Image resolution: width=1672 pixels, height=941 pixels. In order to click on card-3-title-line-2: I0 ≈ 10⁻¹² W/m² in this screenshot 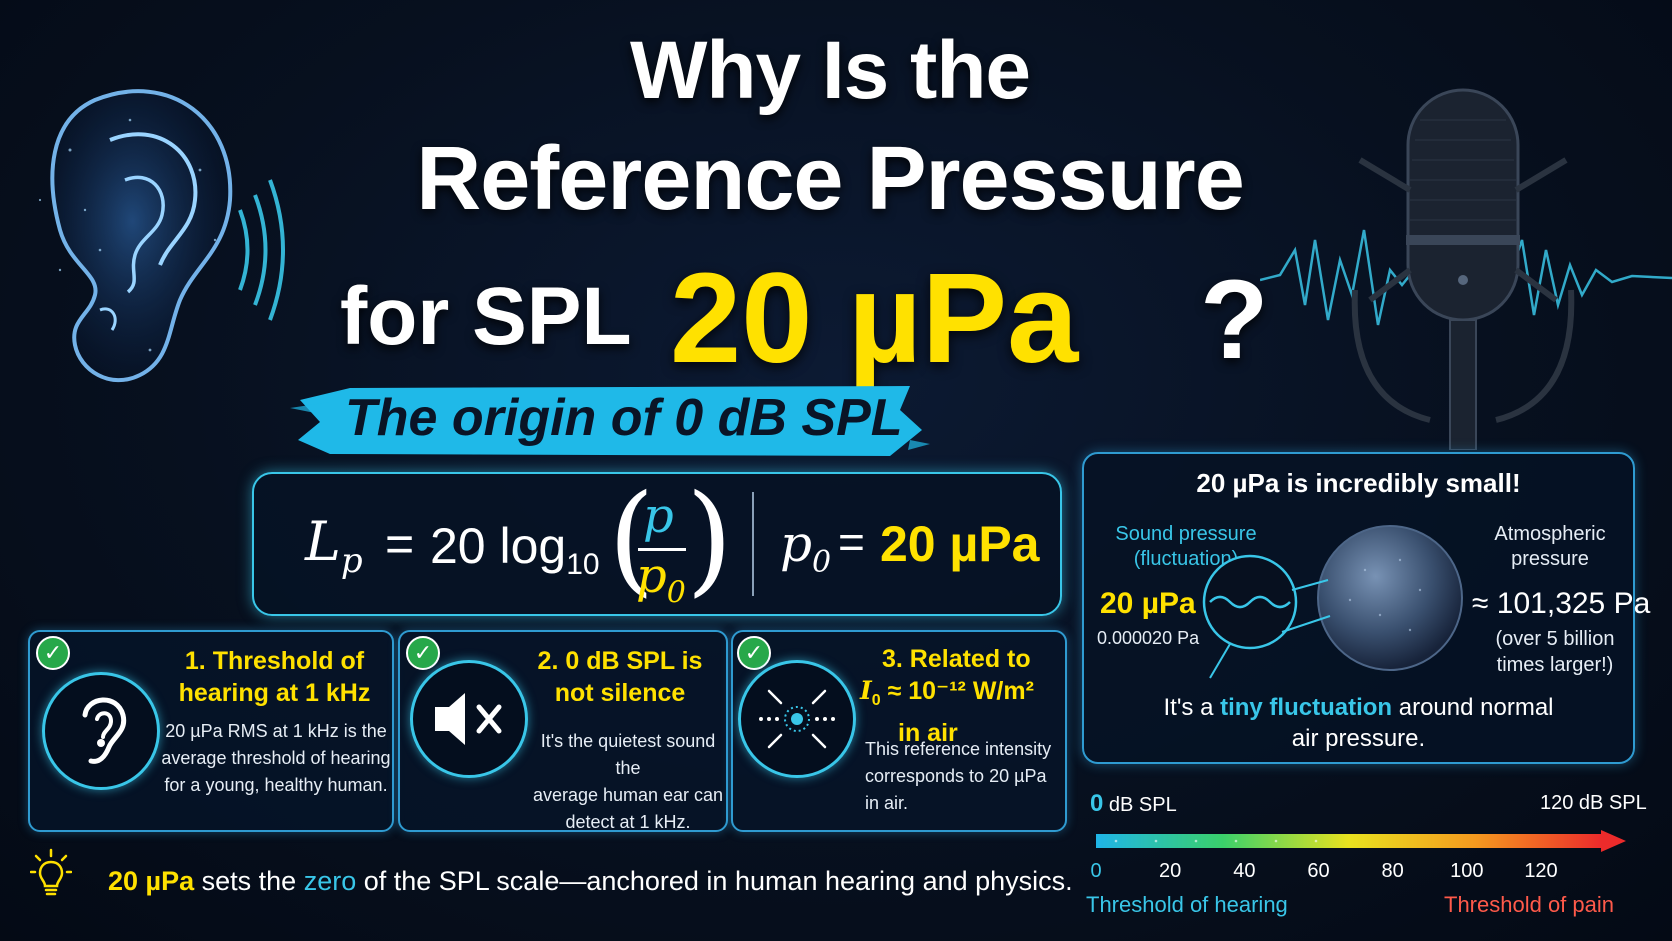, I will do `click(962, 696)`.